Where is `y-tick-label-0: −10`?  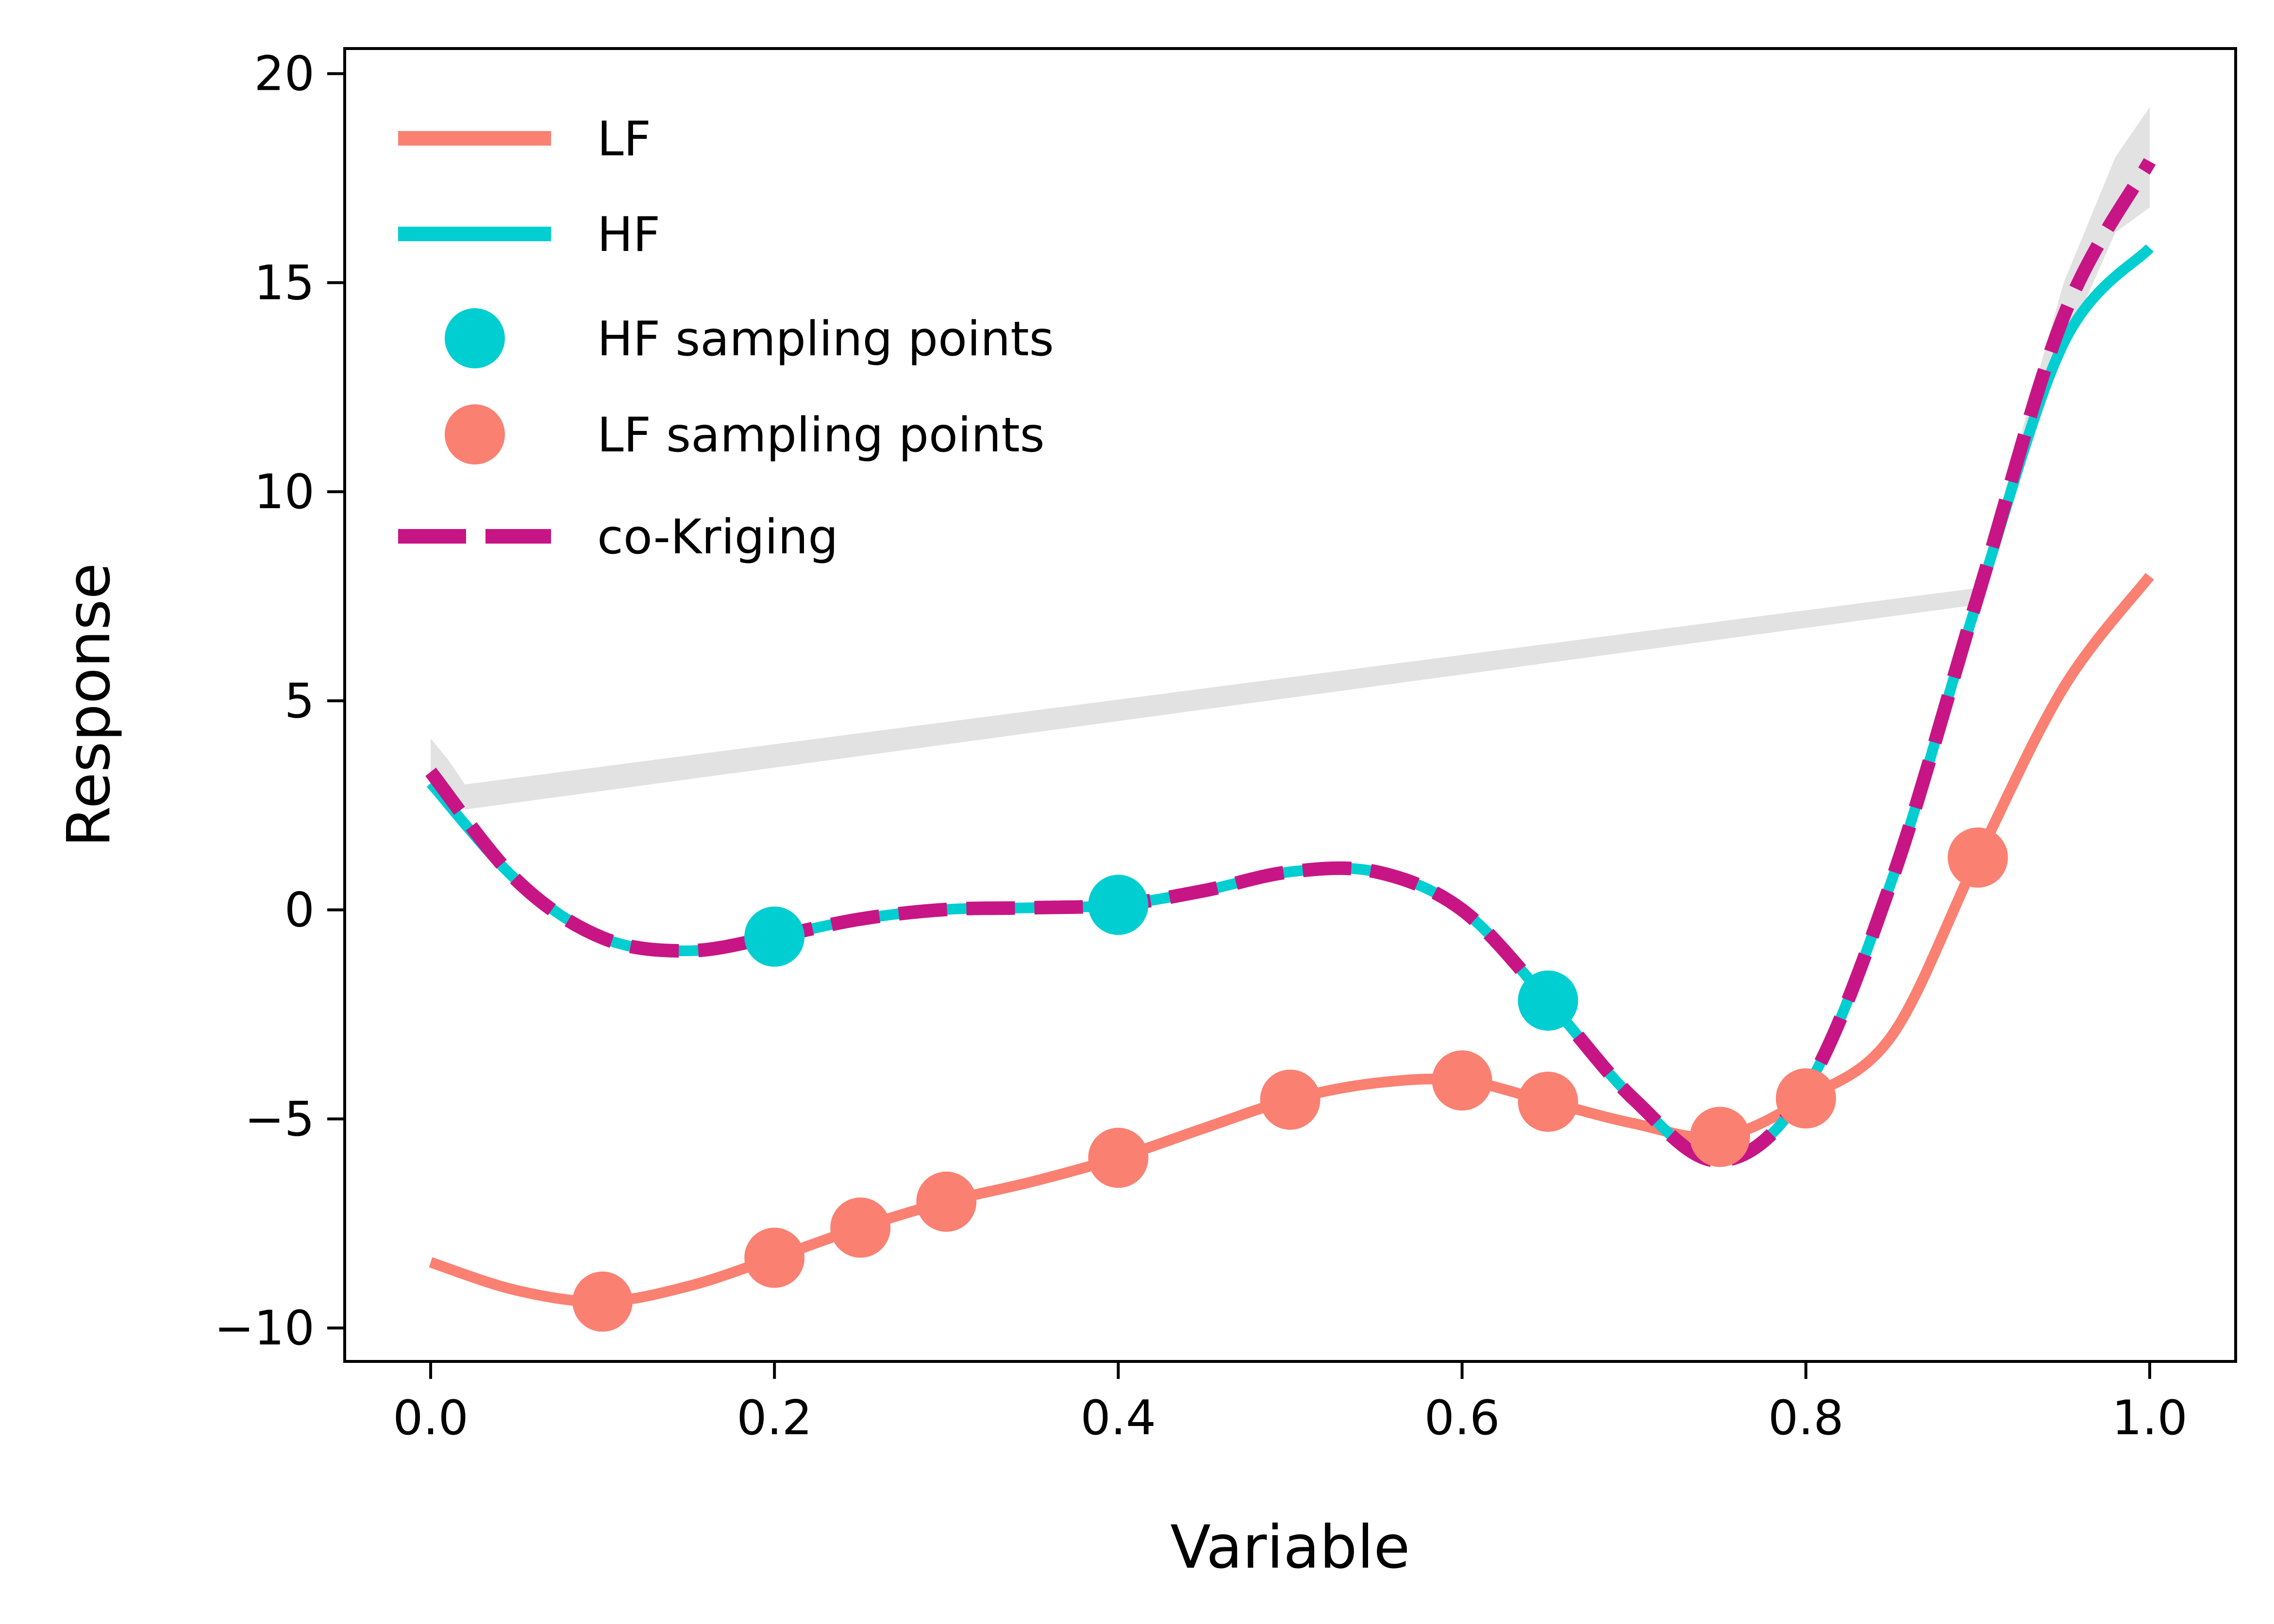
y-tick-label-0: −10 is located at coordinates (264, 1328).